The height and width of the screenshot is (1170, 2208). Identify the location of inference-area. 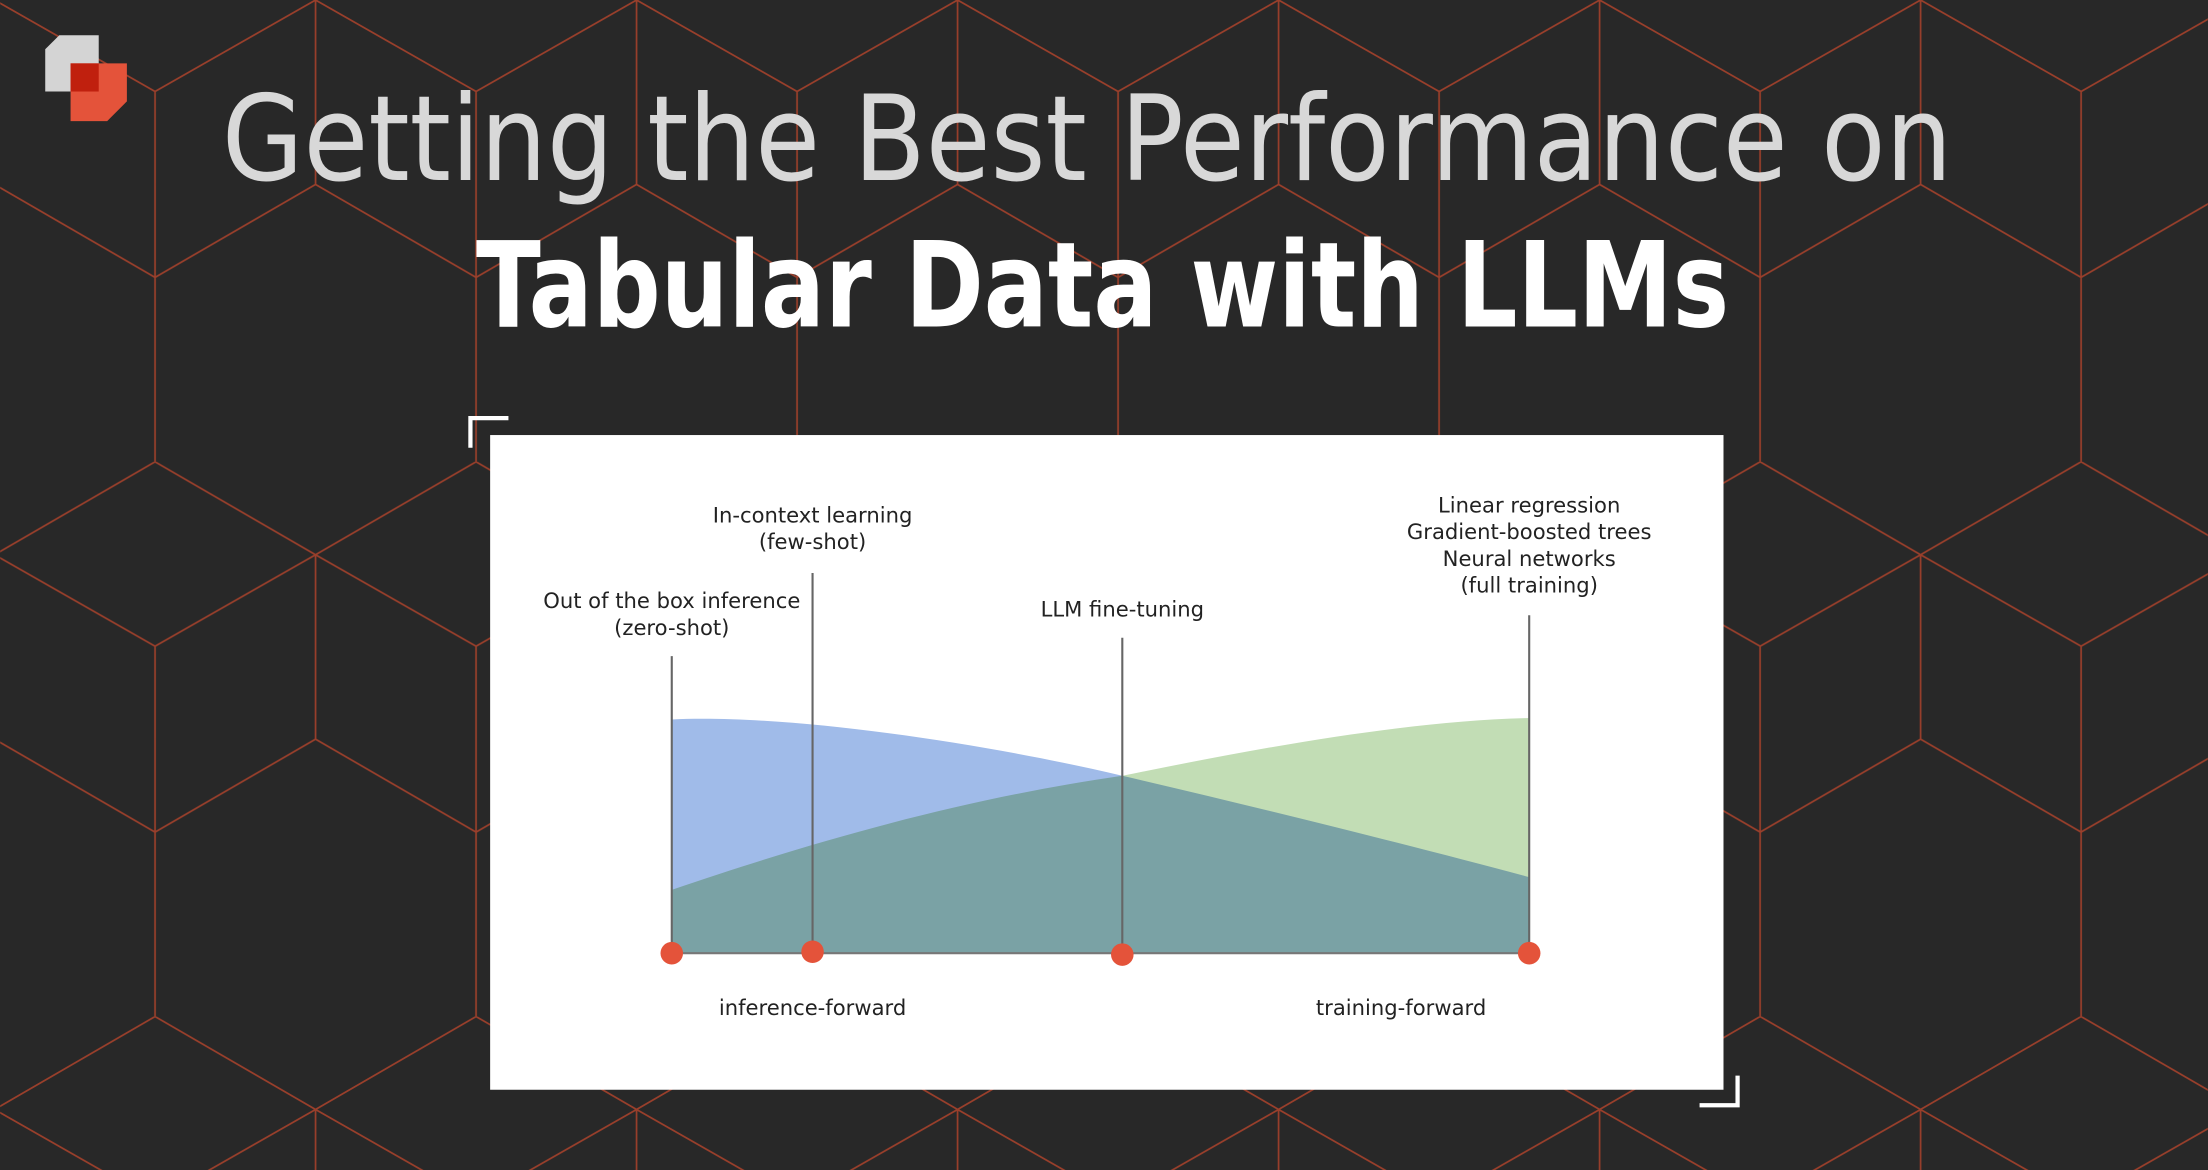
(1100, 836).